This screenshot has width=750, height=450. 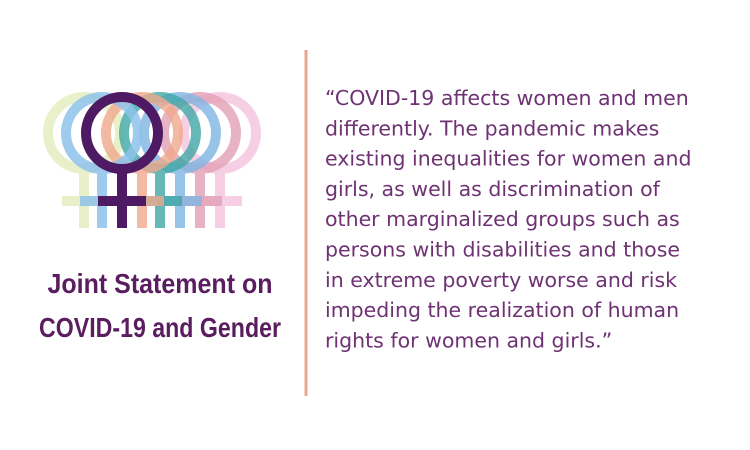 I want to click on quote-line: in extreme poverty worse and risk, so click(x=501, y=280).